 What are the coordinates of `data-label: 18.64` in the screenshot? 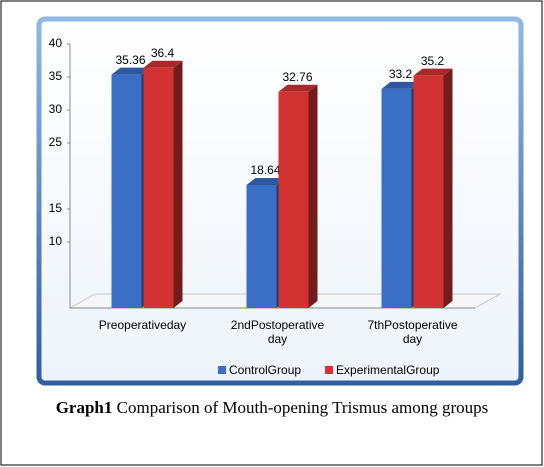 It's located at (265, 170).